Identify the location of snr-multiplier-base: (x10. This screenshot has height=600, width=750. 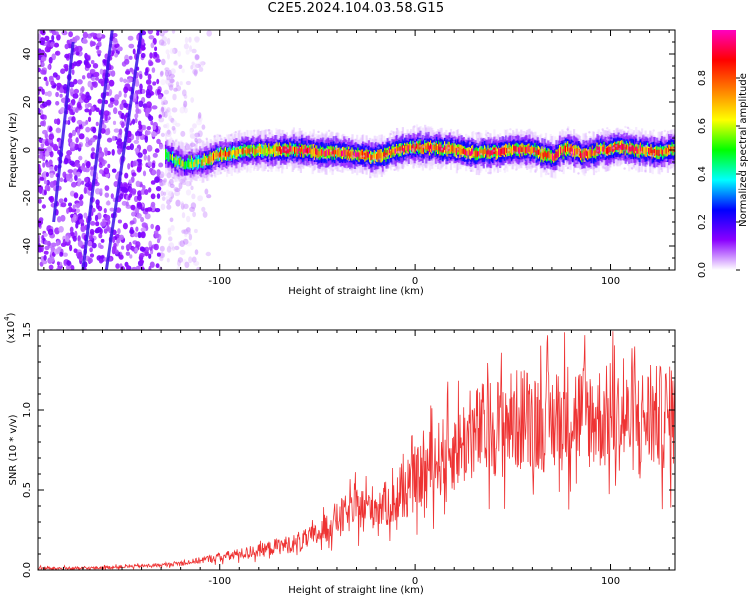
(11, 332).